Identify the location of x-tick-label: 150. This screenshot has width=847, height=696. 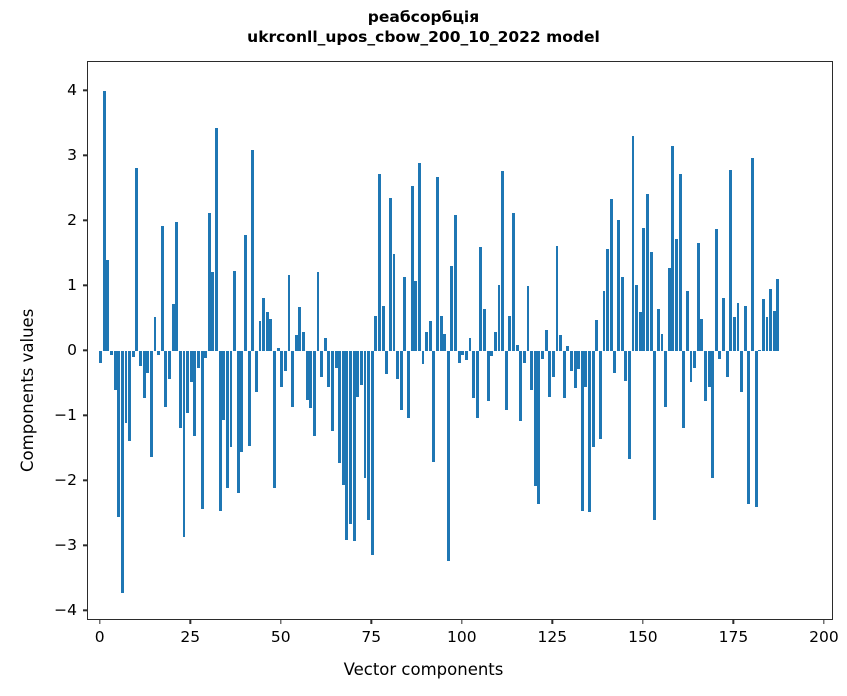
(643, 637).